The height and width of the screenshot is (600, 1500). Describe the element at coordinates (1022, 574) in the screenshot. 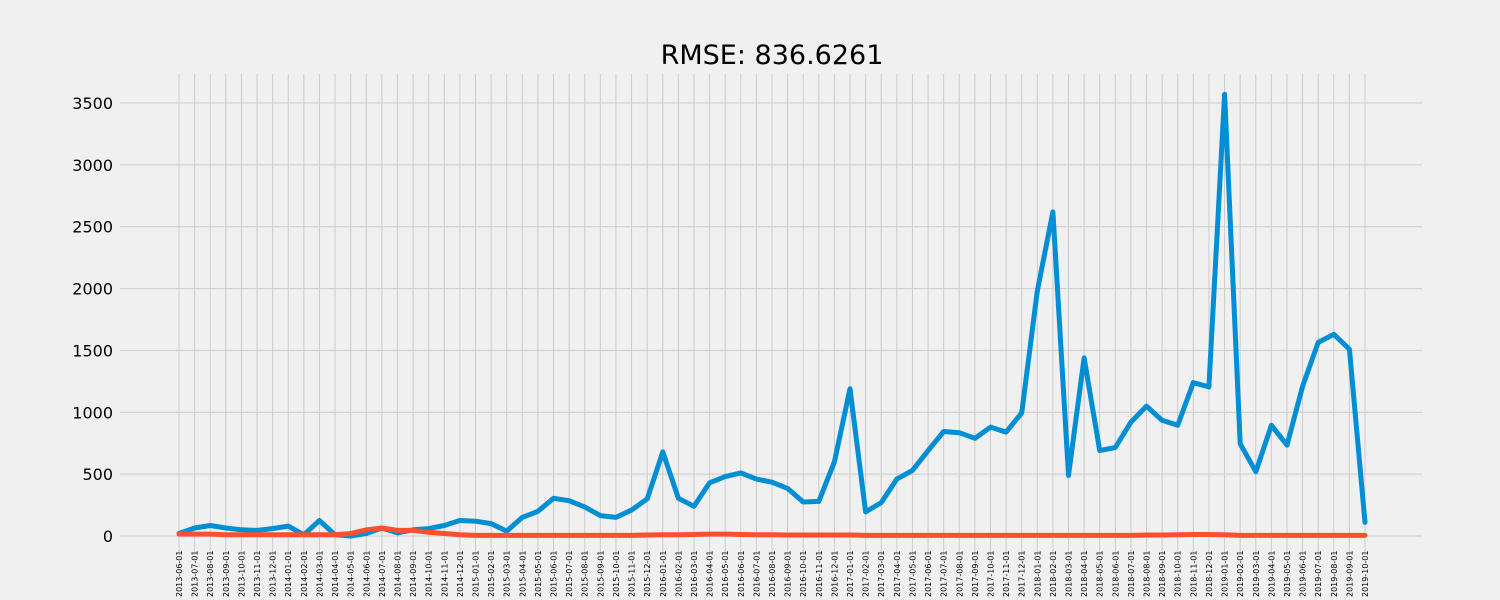

I see `x-tick-label: 2017-12-01` at that location.